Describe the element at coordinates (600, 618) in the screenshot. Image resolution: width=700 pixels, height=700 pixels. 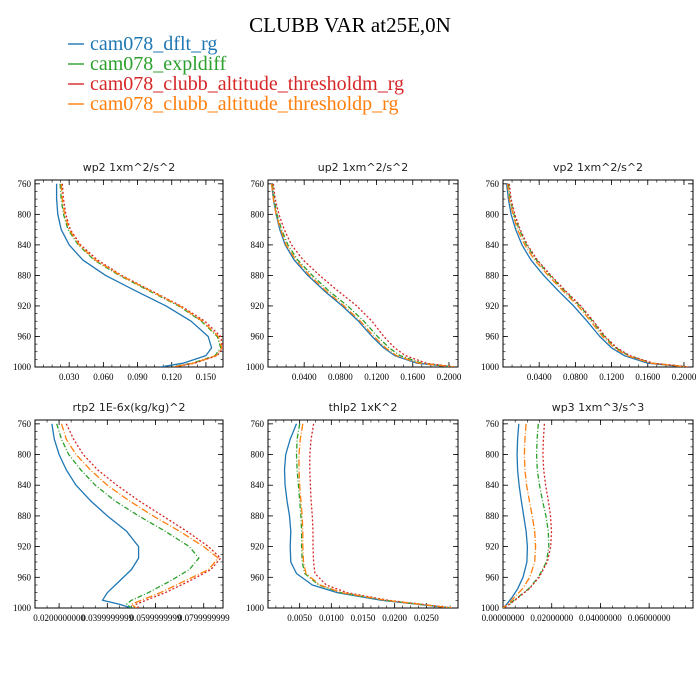
I see `xtick-label: 0.04000000` at that location.